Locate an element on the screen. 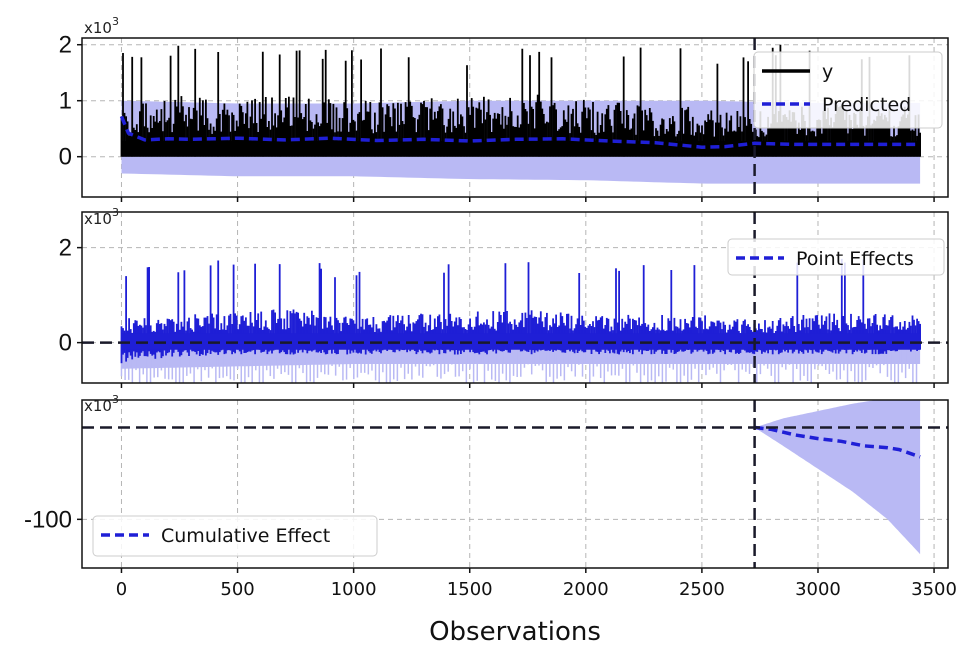  xtick-label: 2500 is located at coordinates (702, 589).